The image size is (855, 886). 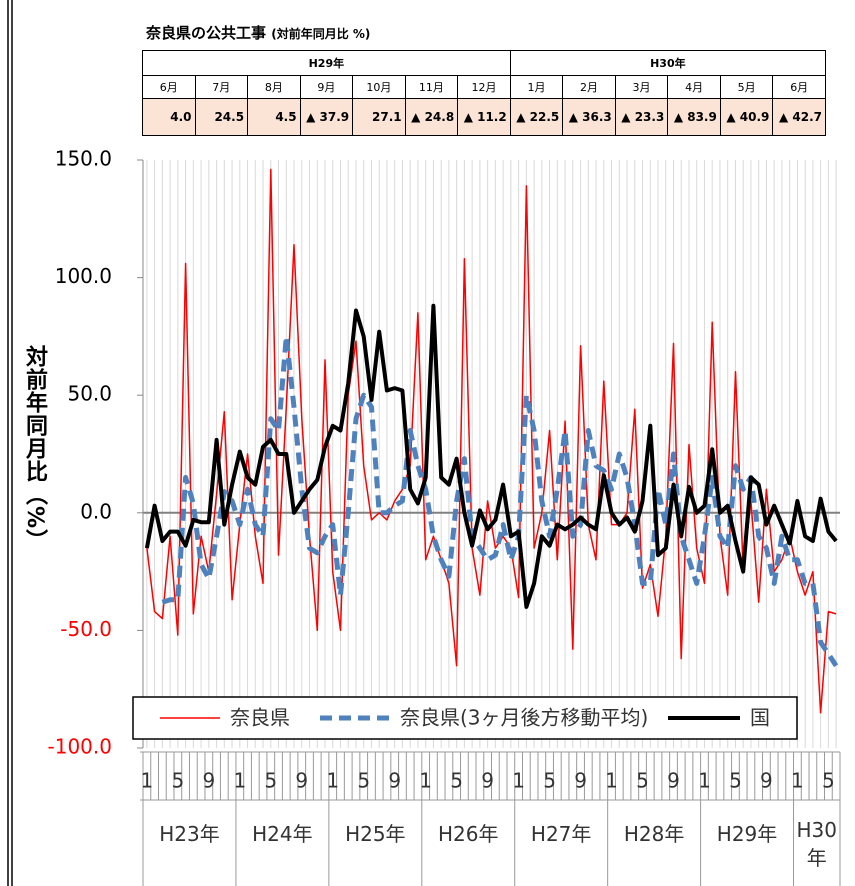 What do you see at coordinates (83, 276) in the screenshot?
I see `y-tick-label: 100.0` at bounding box center [83, 276].